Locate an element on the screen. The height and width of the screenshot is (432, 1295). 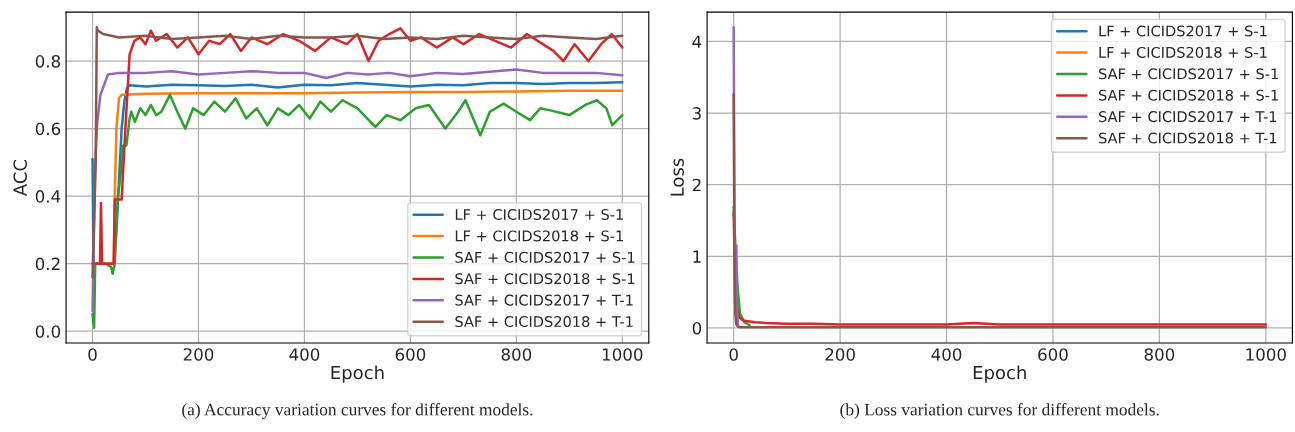
y-tick-label: 2 is located at coordinates (696, 185).